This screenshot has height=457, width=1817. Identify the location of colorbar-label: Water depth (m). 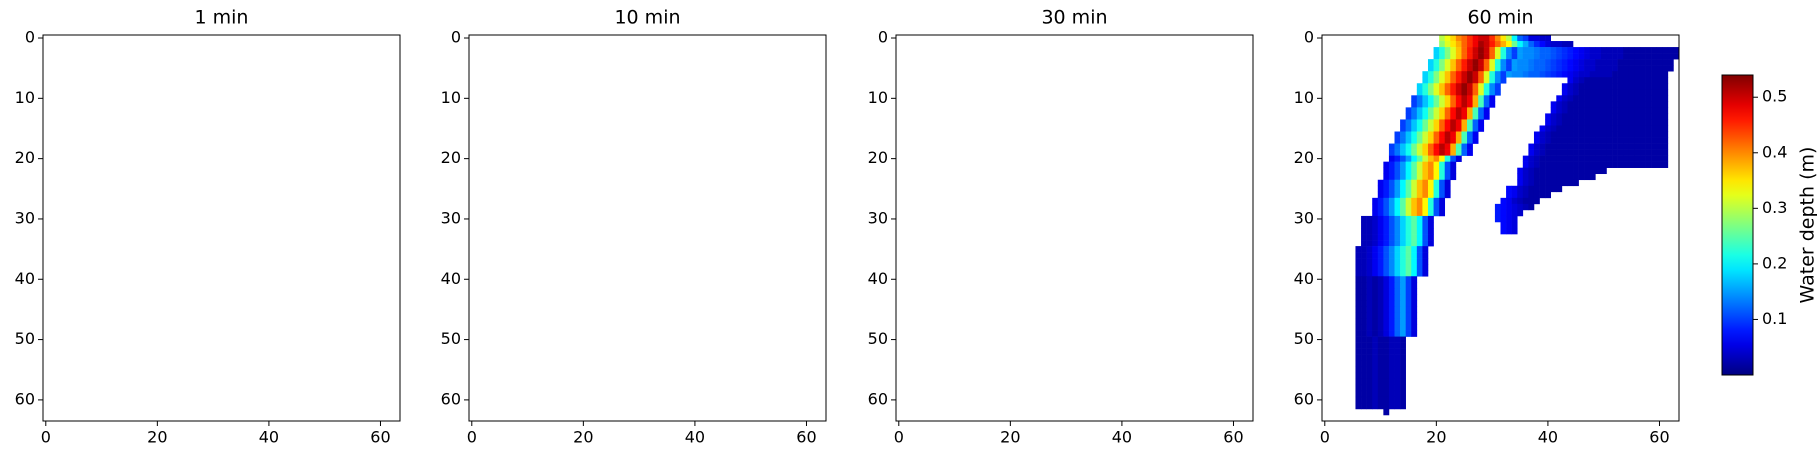
(1807, 225).